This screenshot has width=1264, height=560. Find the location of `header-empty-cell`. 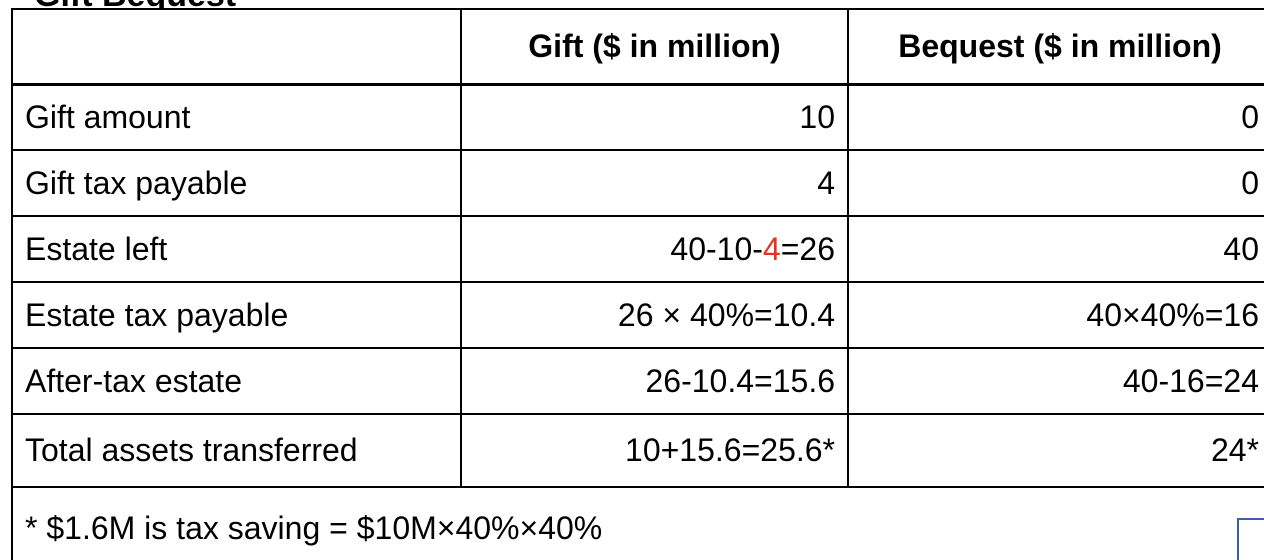

header-empty-cell is located at coordinates (236, 47).